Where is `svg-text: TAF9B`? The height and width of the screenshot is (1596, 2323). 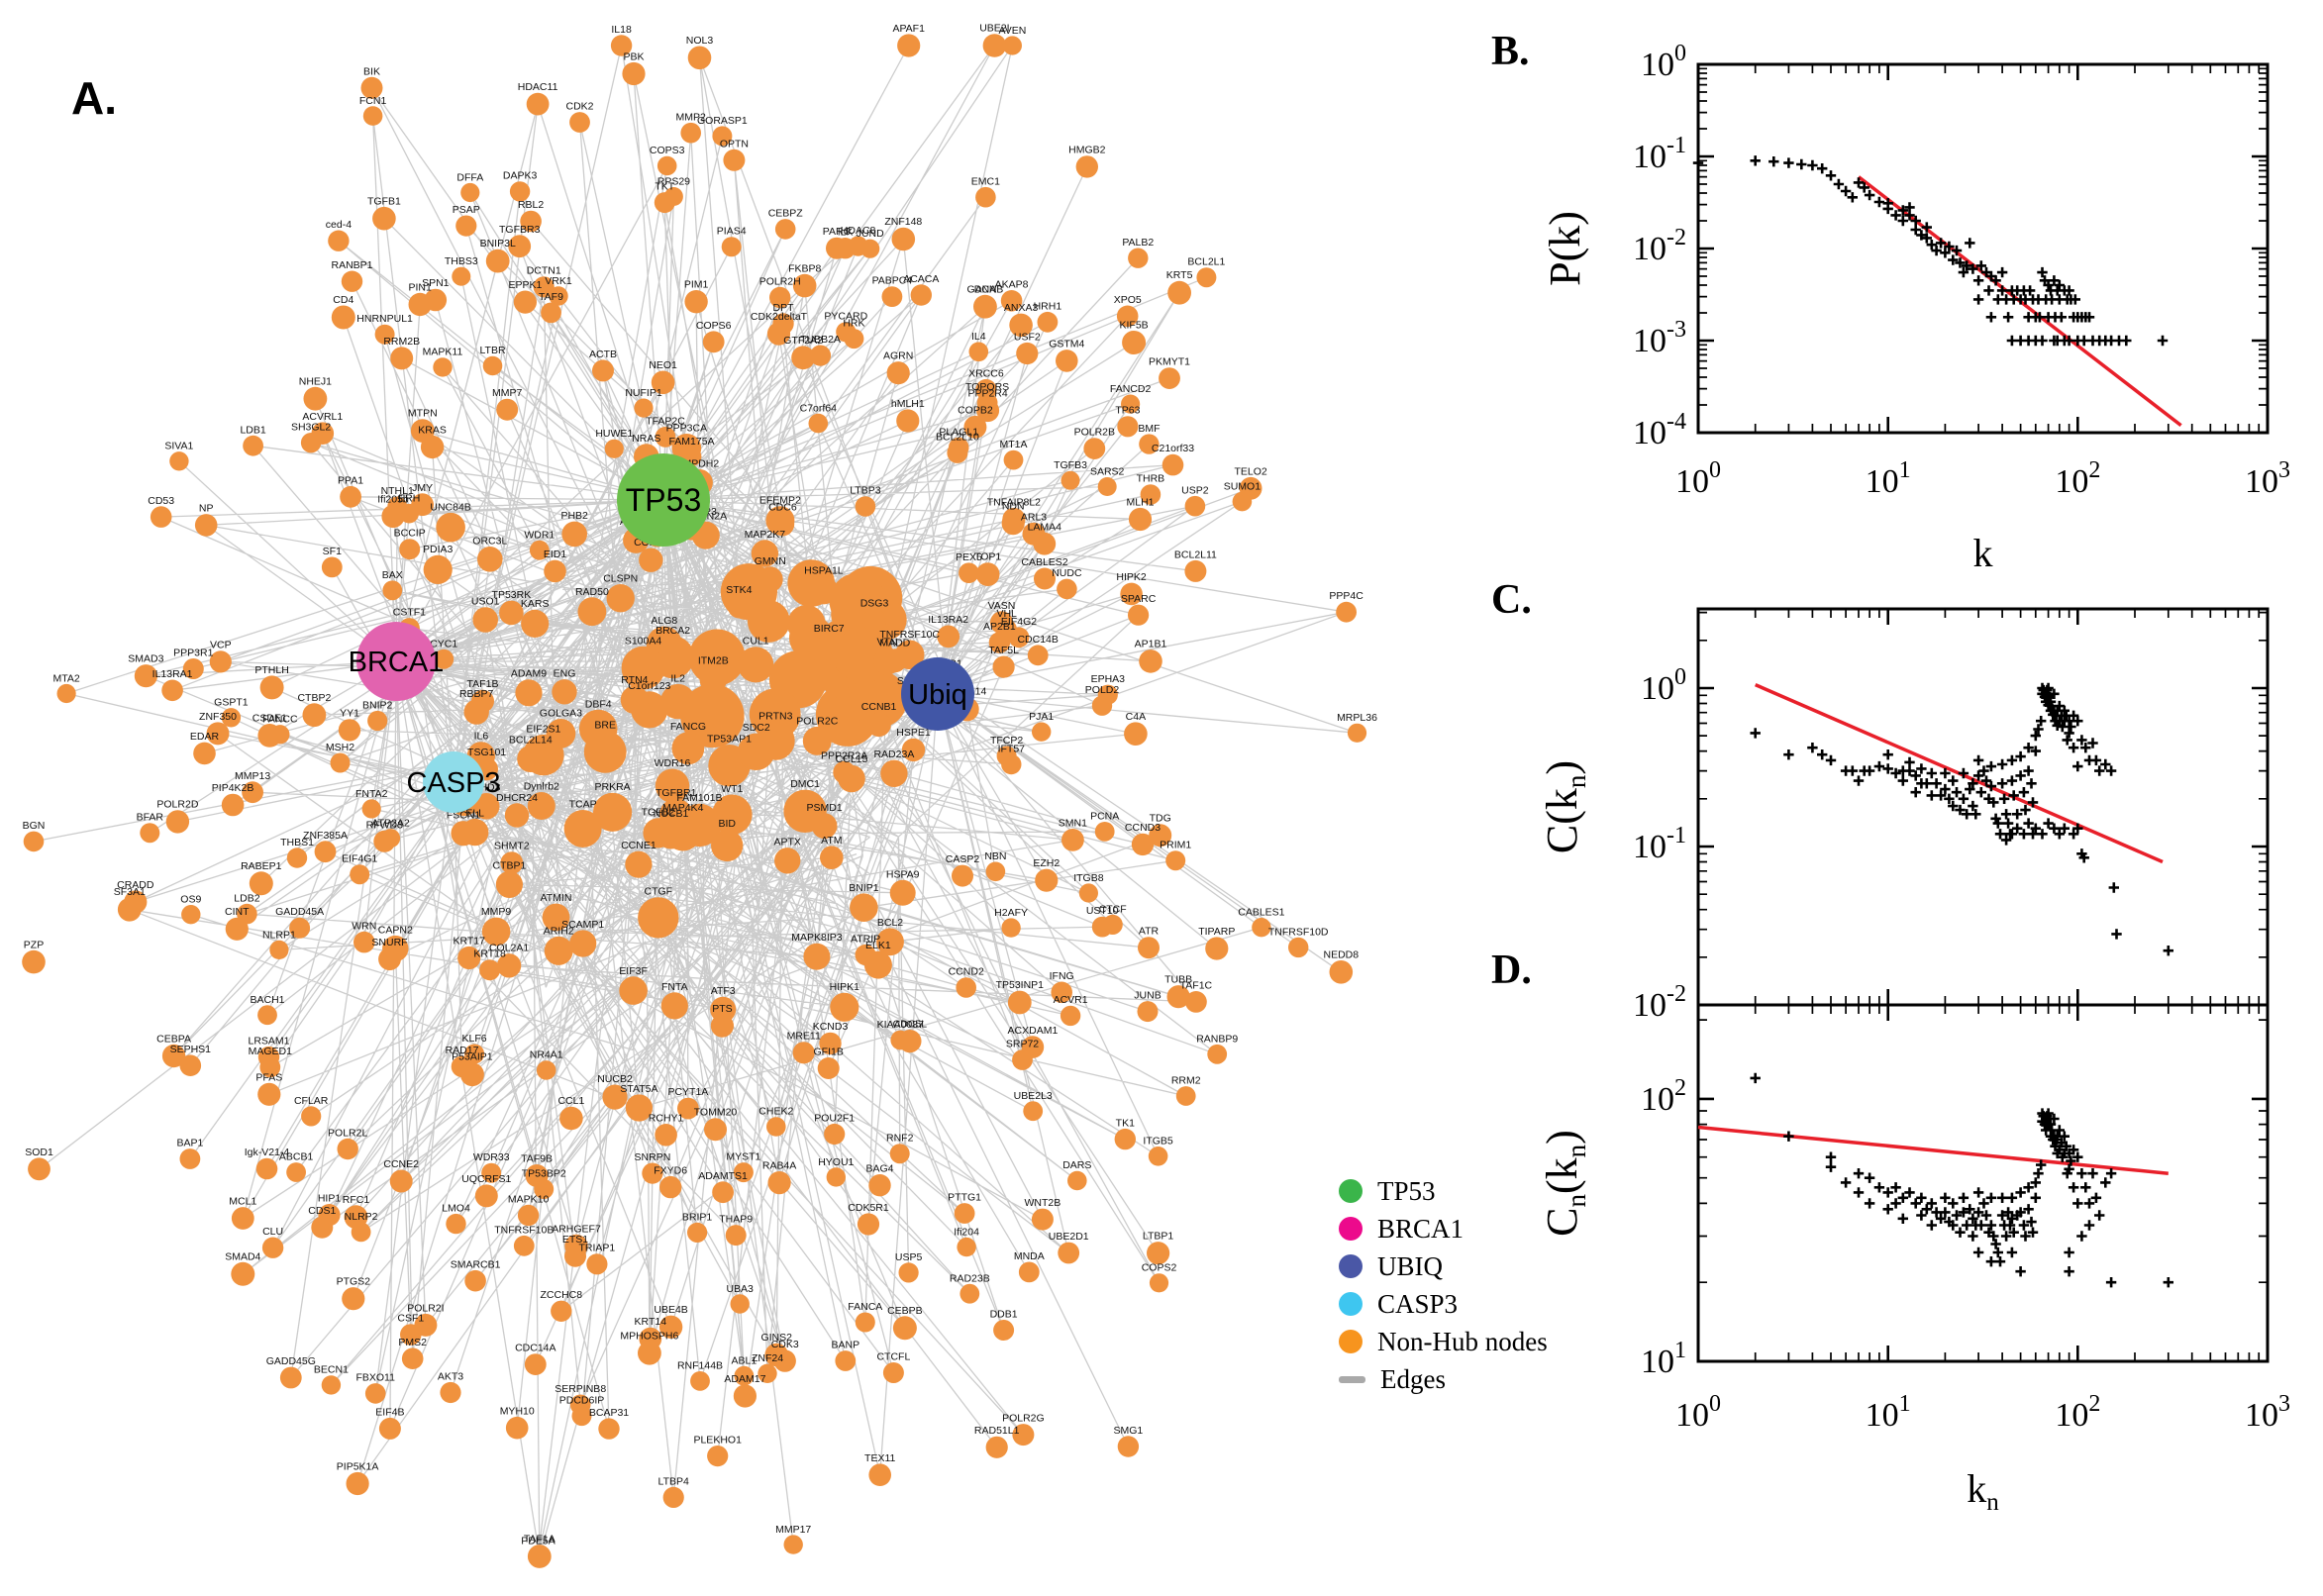 svg-text: TAF9B is located at coordinates (537, 1159).